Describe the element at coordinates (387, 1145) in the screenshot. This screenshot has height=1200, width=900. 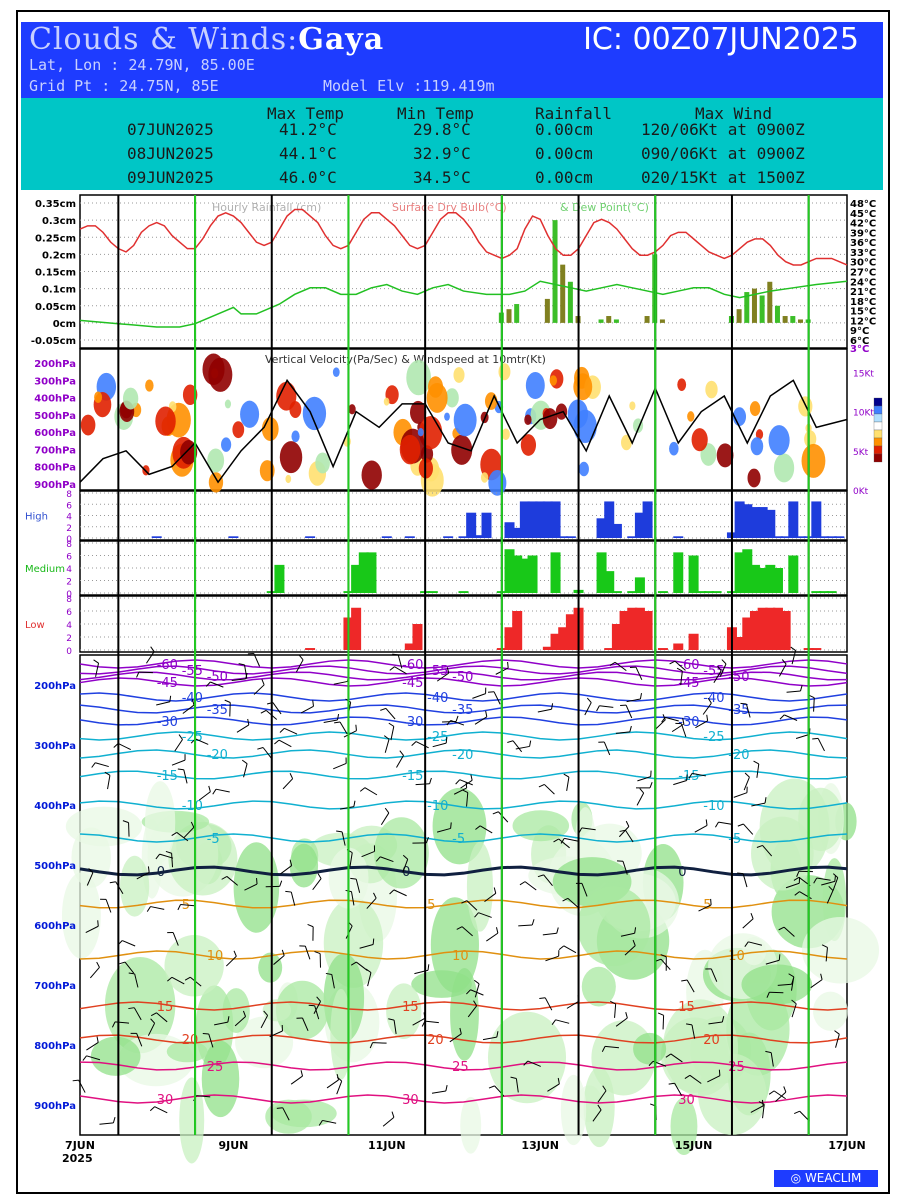
I see `date-tick: 11JUN` at that location.